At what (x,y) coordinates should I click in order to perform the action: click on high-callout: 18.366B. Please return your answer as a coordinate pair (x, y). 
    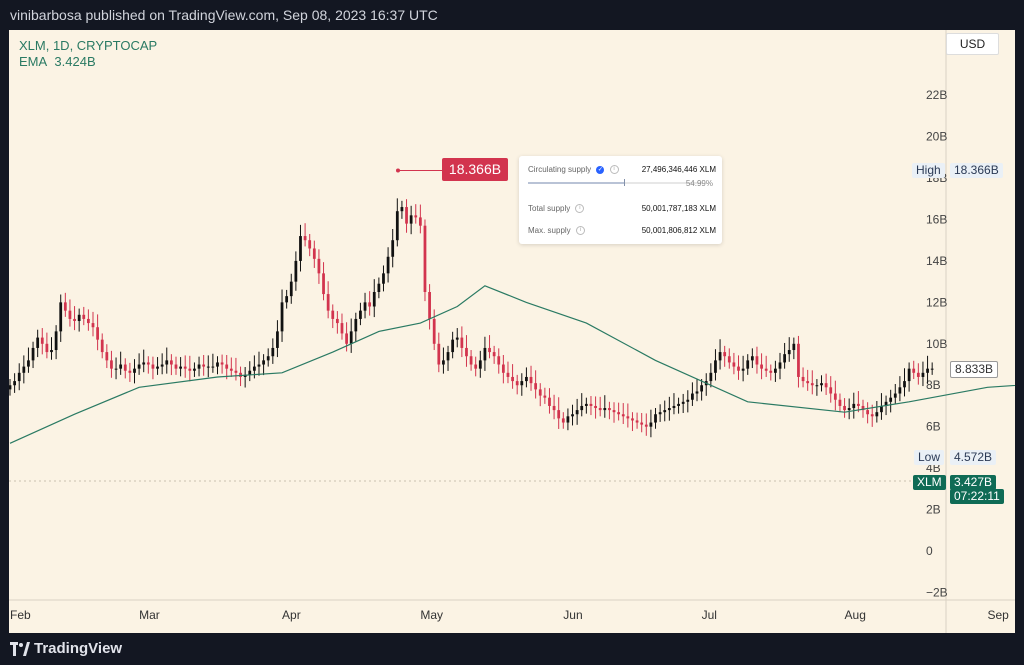
    Looking at the image, I should click on (475, 169).